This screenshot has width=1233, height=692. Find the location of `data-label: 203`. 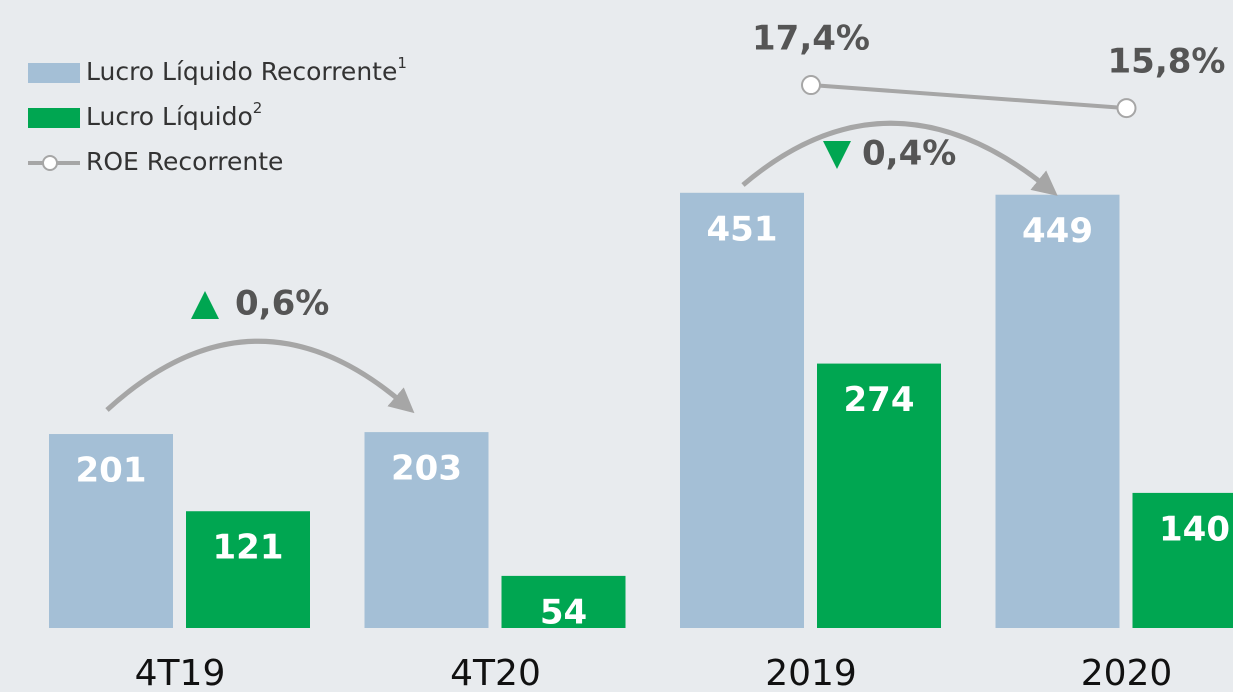

data-label: 203 is located at coordinates (426, 469).